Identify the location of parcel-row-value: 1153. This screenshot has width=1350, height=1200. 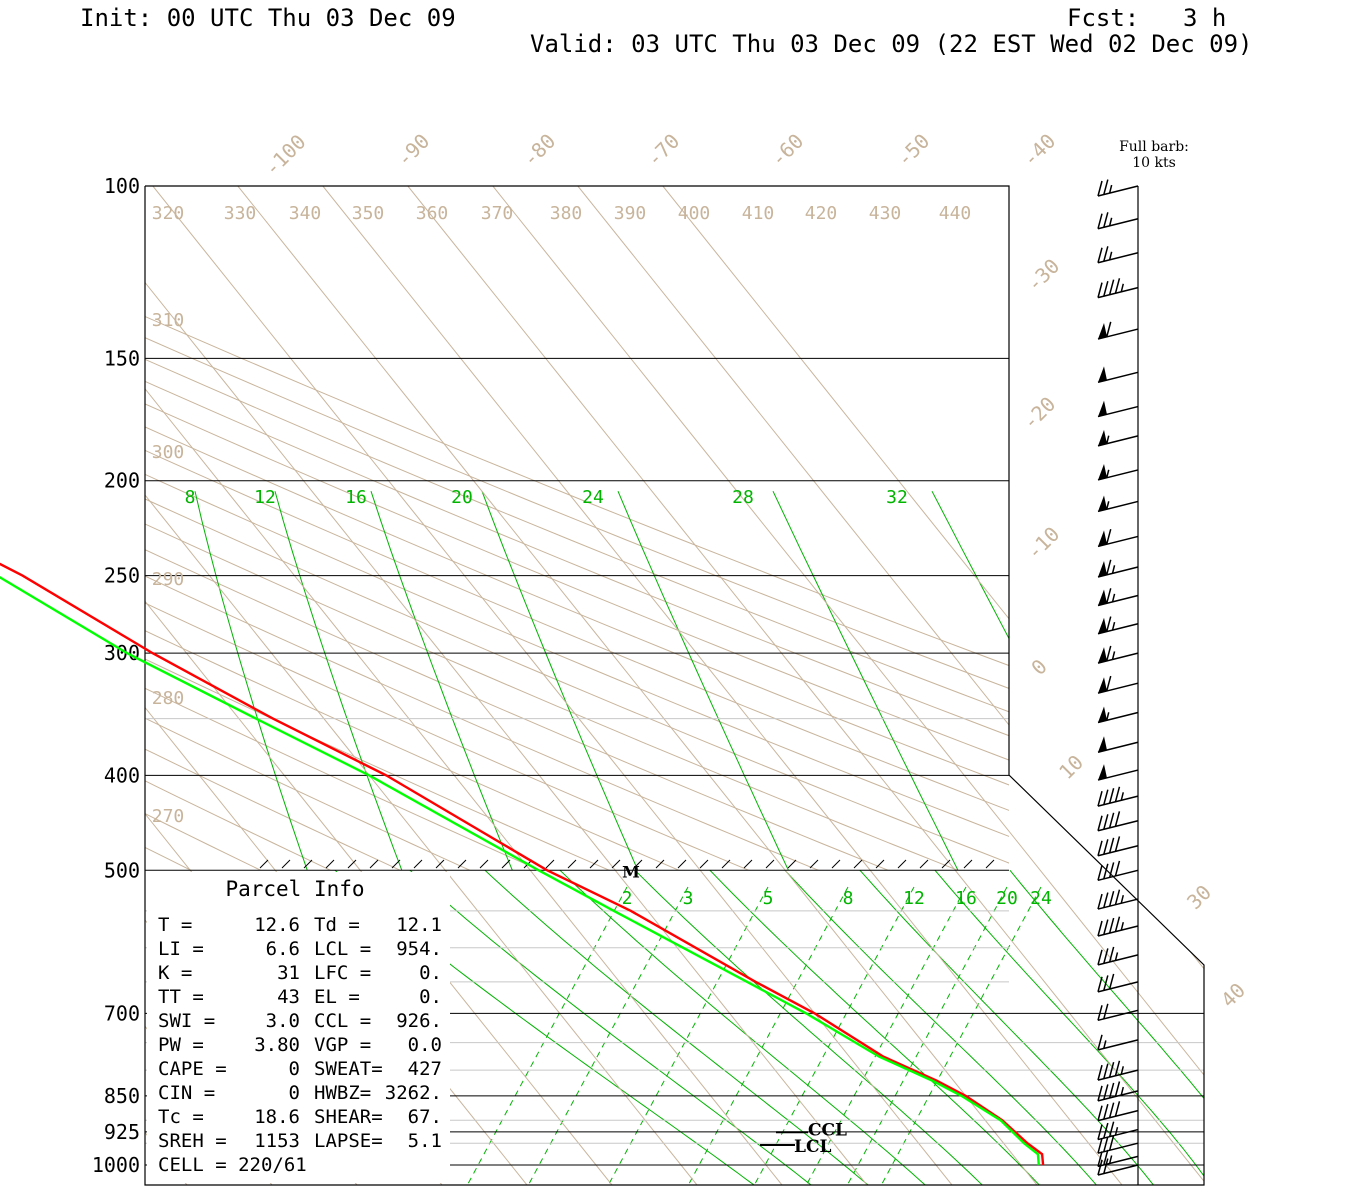
(277, 1141).